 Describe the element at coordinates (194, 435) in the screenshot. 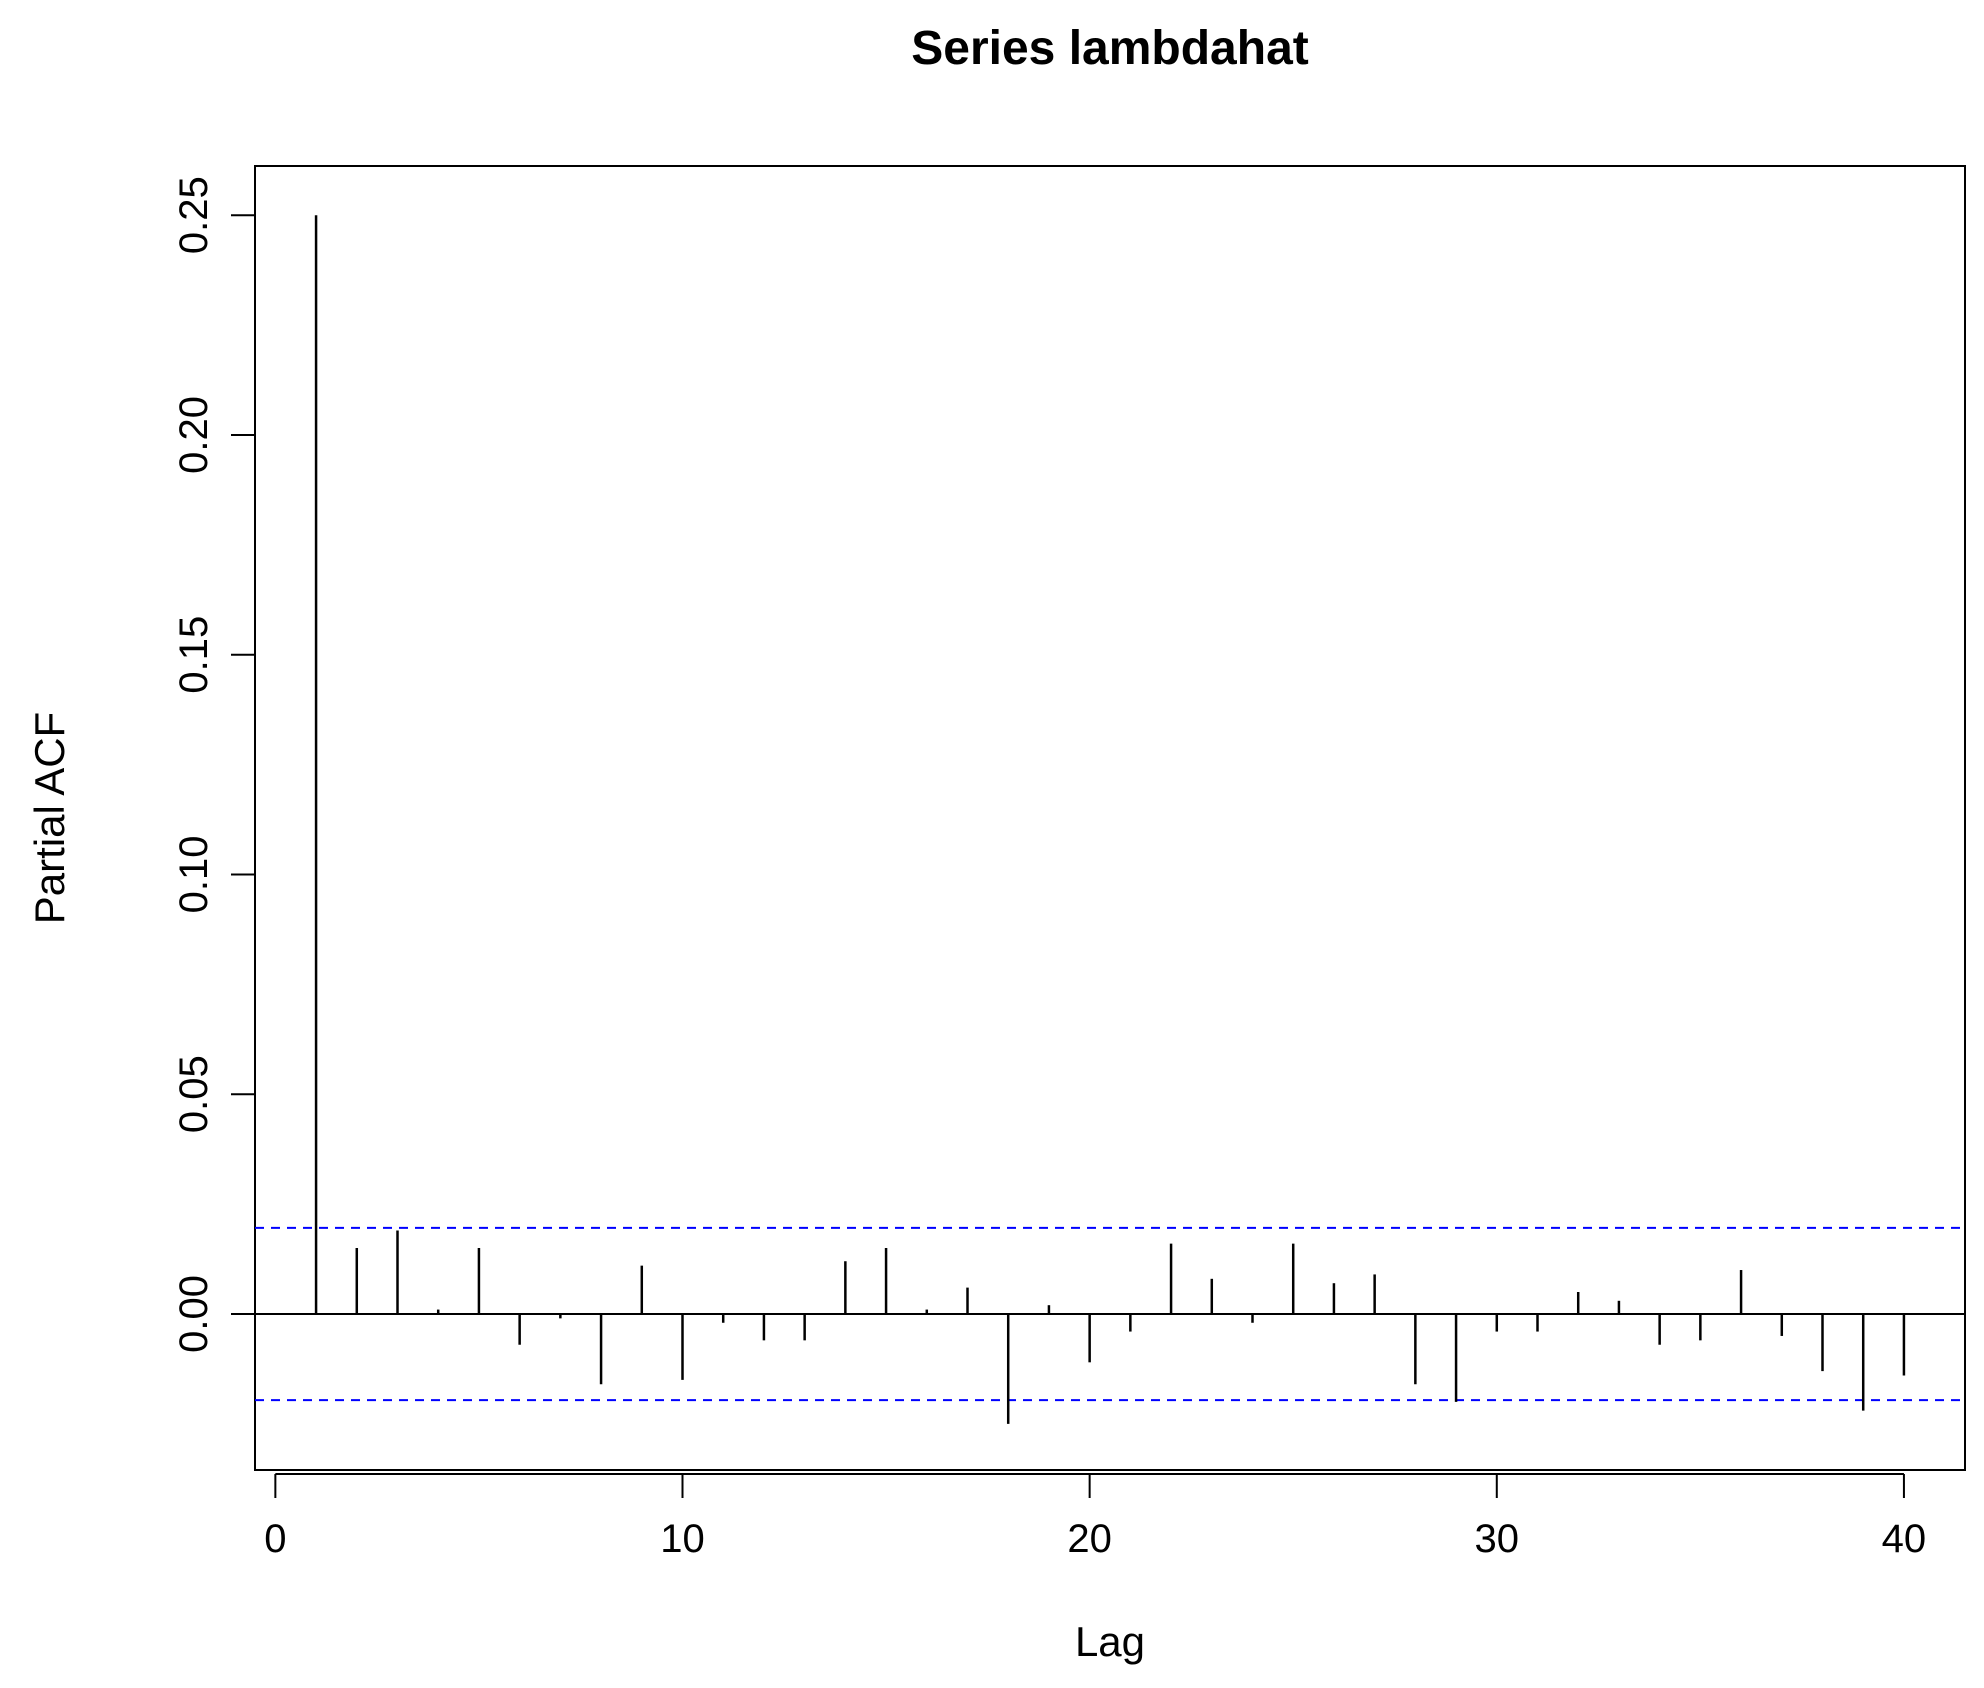

I see `y-tick-label-0.20: 0.20` at that location.